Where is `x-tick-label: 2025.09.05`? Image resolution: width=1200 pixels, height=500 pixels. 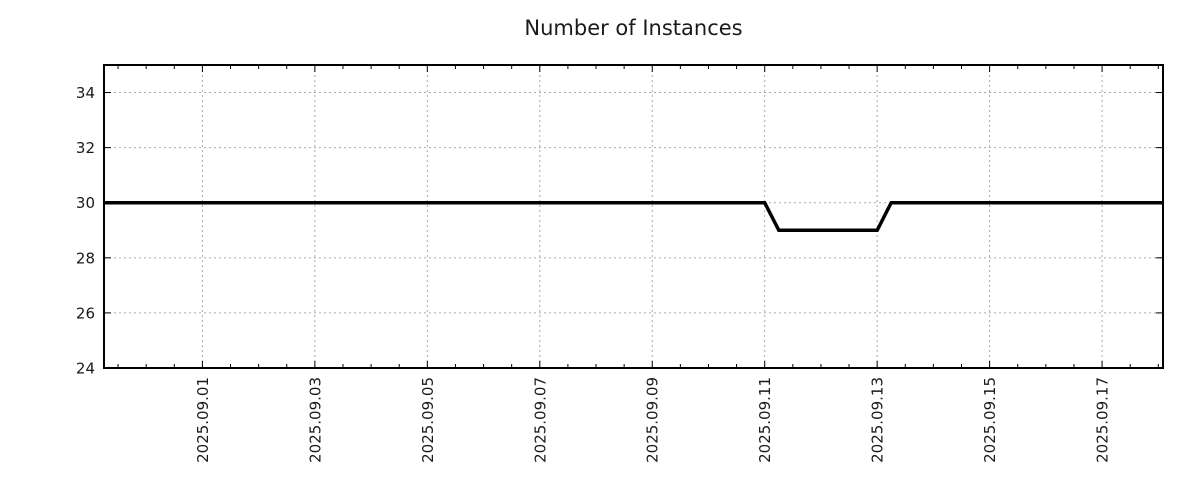
x-tick-label: 2025.09.05 is located at coordinates (428, 420).